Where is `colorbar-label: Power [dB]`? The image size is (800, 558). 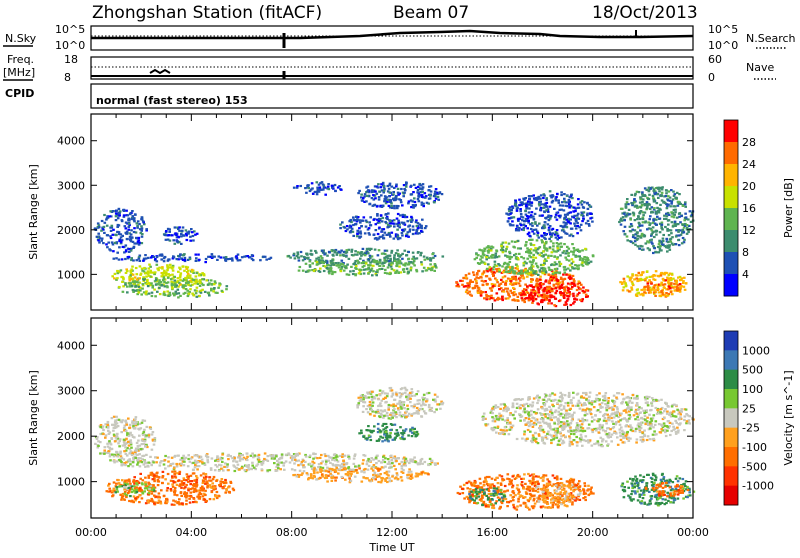
colorbar-label: Power [dB] is located at coordinates (788, 208).